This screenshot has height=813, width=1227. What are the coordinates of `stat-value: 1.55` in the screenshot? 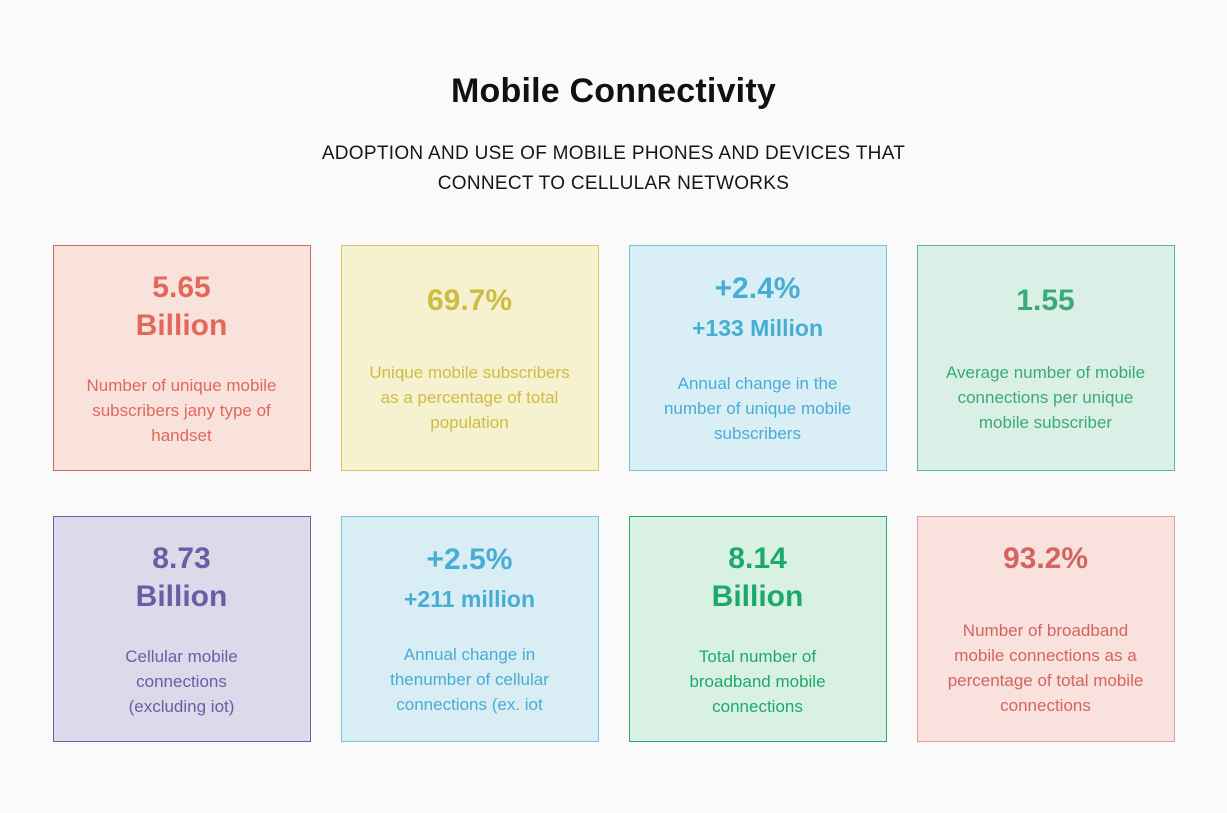 It's located at (1045, 300).